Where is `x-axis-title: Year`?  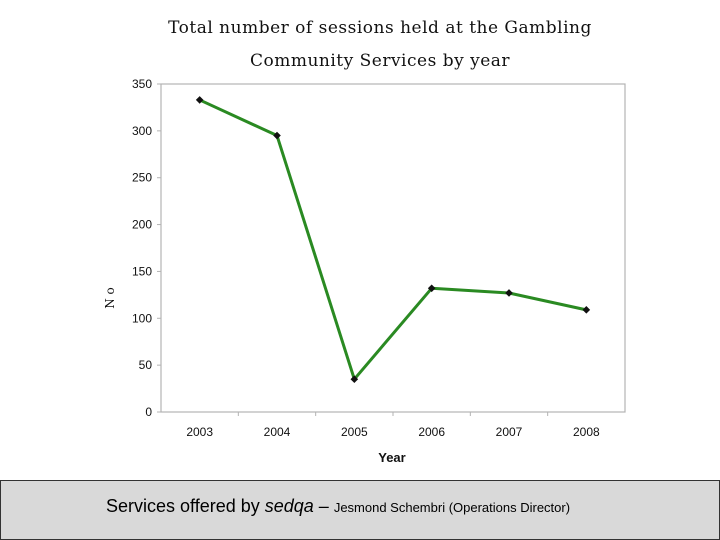
x-axis-title: Year is located at coordinates (391, 457).